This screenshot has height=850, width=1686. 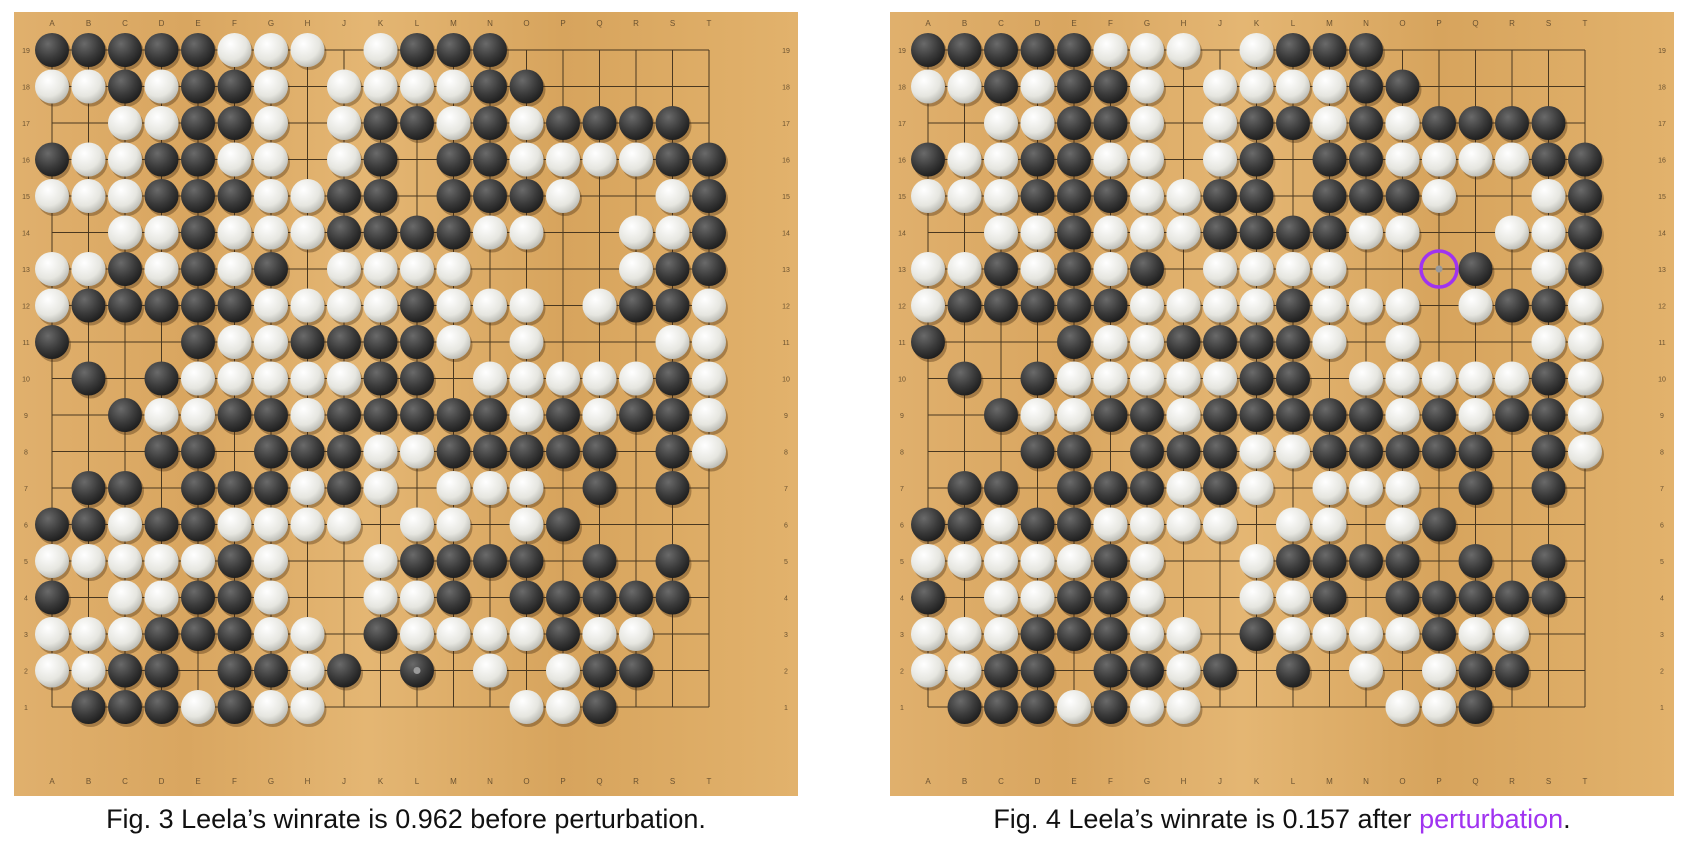 What do you see at coordinates (562, 23) in the screenshot?
I see `column-label: P` at bounding box center [562, 23].